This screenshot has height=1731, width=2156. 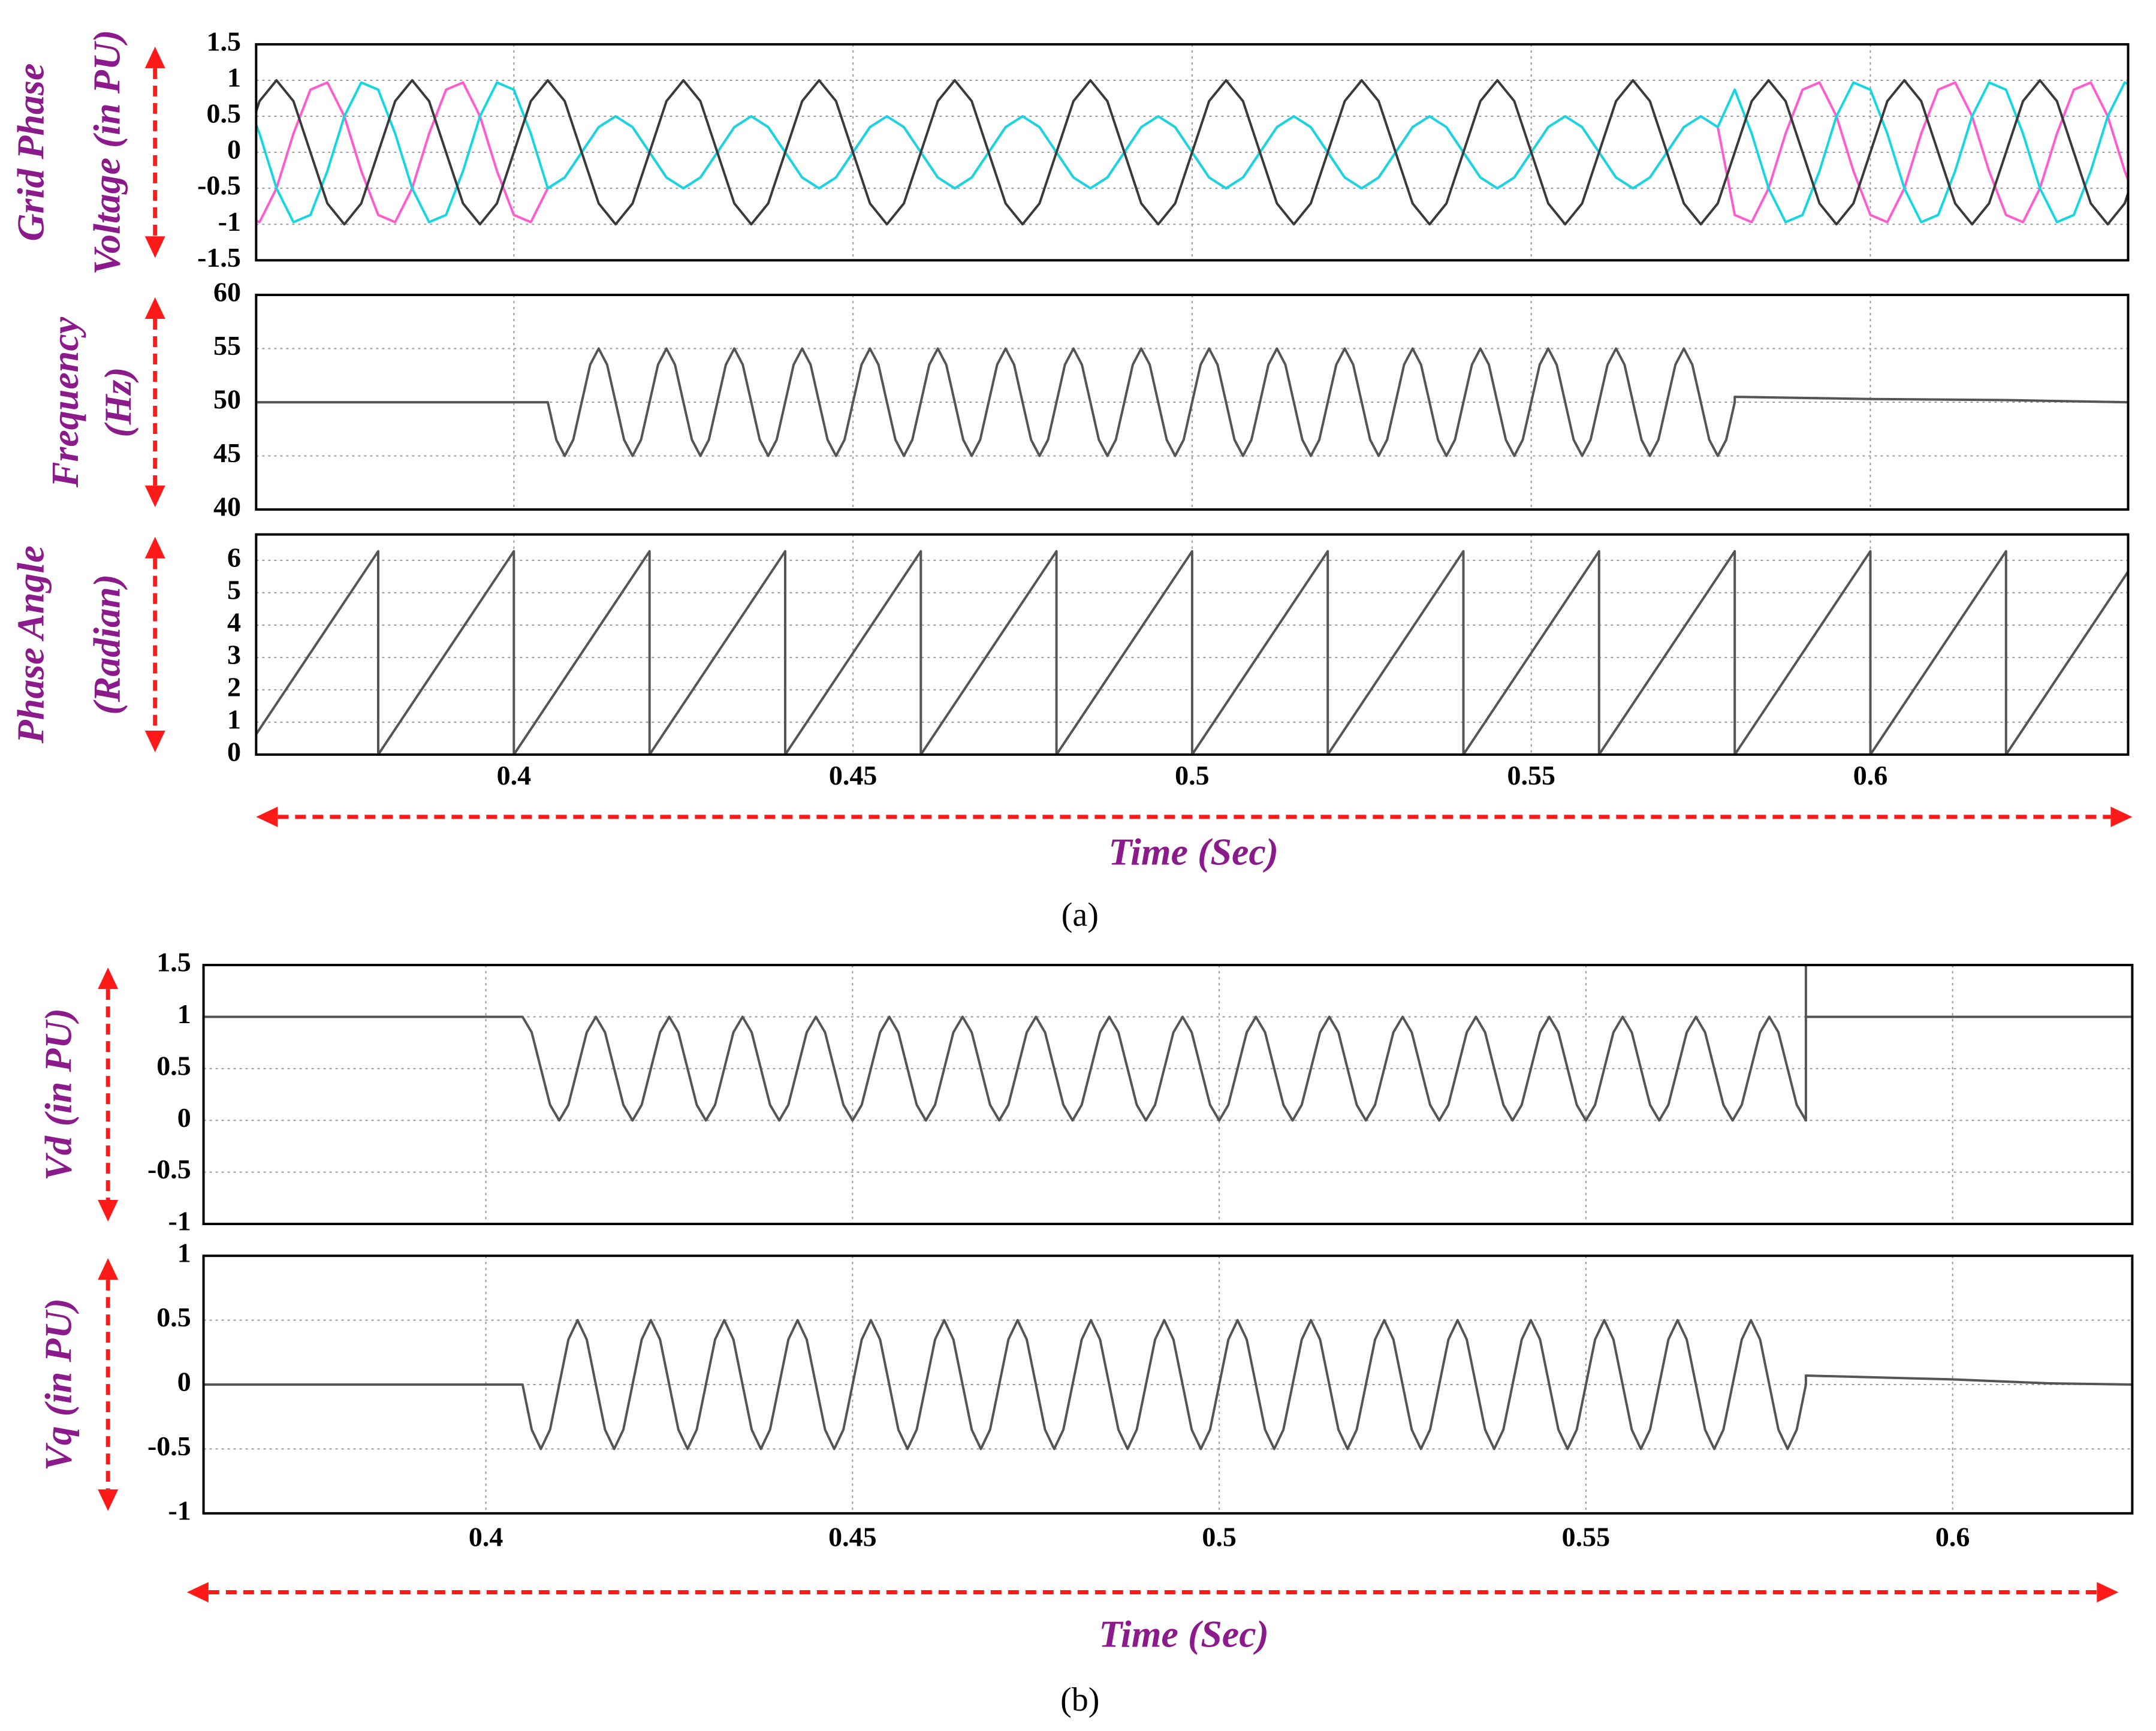 What do you see at coordinates (234, 589) in the screenshot?
I see `y-tick-label: 5` at bounding box center [234, 589].